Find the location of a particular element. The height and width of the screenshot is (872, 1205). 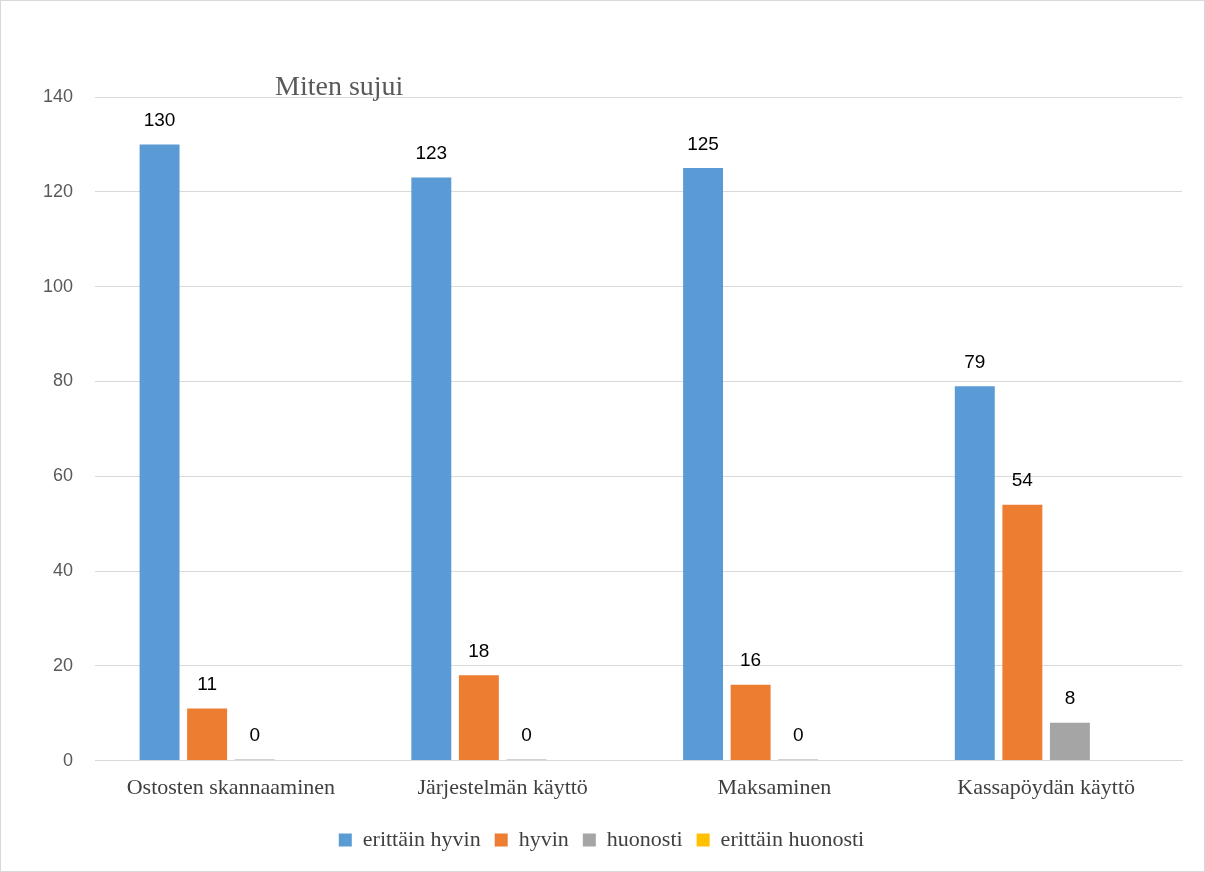

x-tick-label: Kassapöydän käyttö is located at coordinates (1046, 786).